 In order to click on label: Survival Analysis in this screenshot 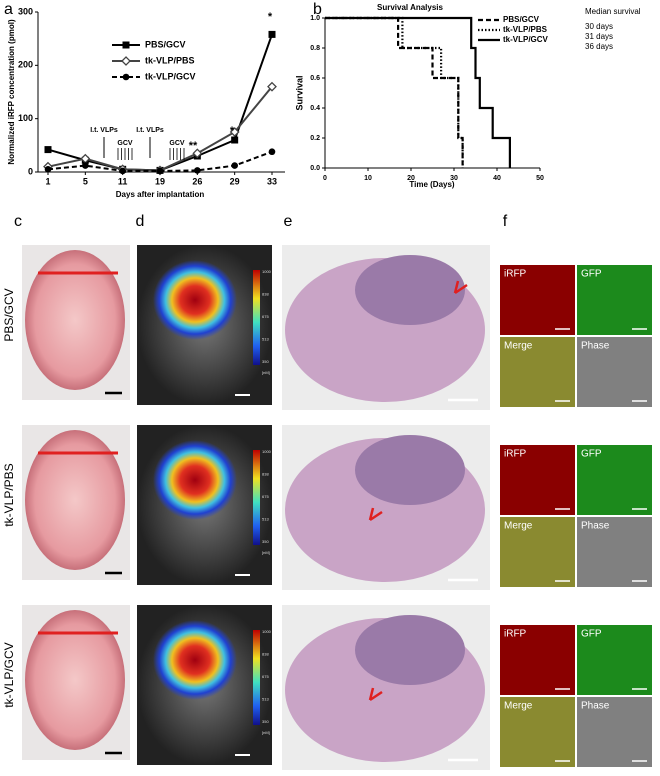, I will do `click(410, 7)`.